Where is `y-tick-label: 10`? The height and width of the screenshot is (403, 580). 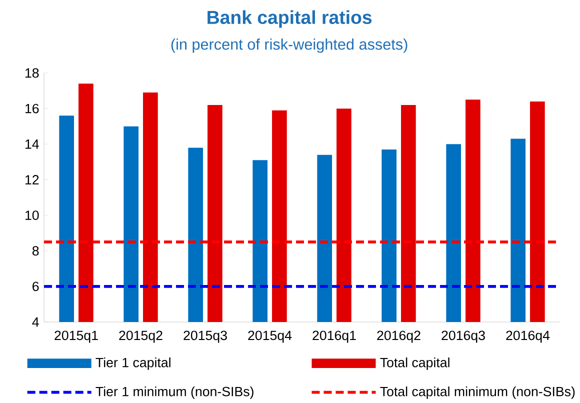
y-tick-label: 10 is located at coordinates (32, 215).